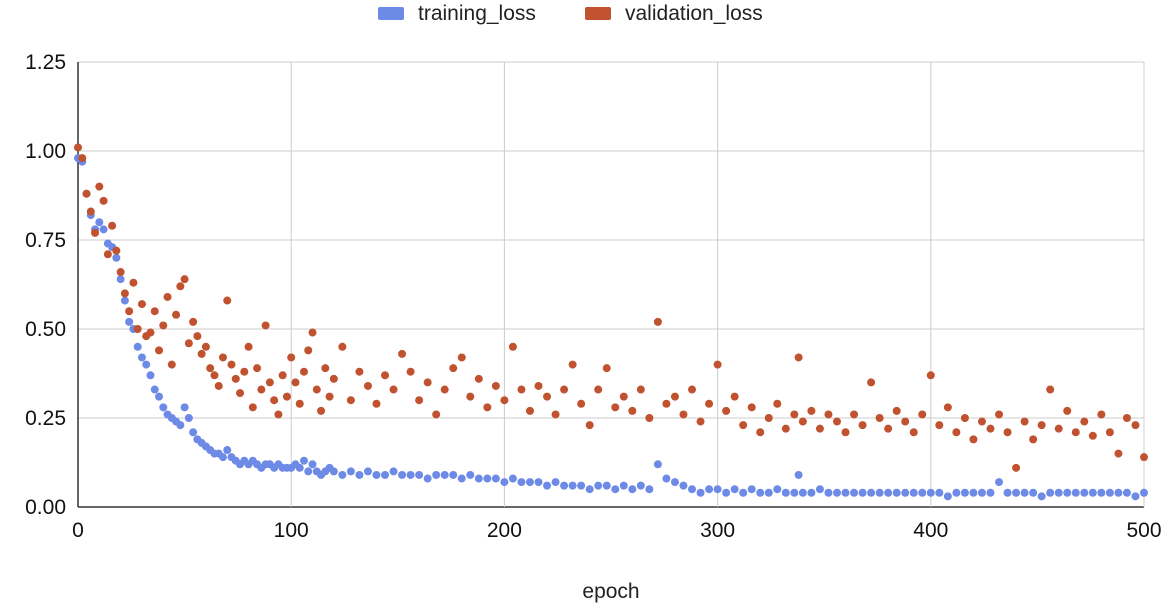 The image size is (1172, 614). I want to click on y-tick-label: 1.00, so click(45, 151).